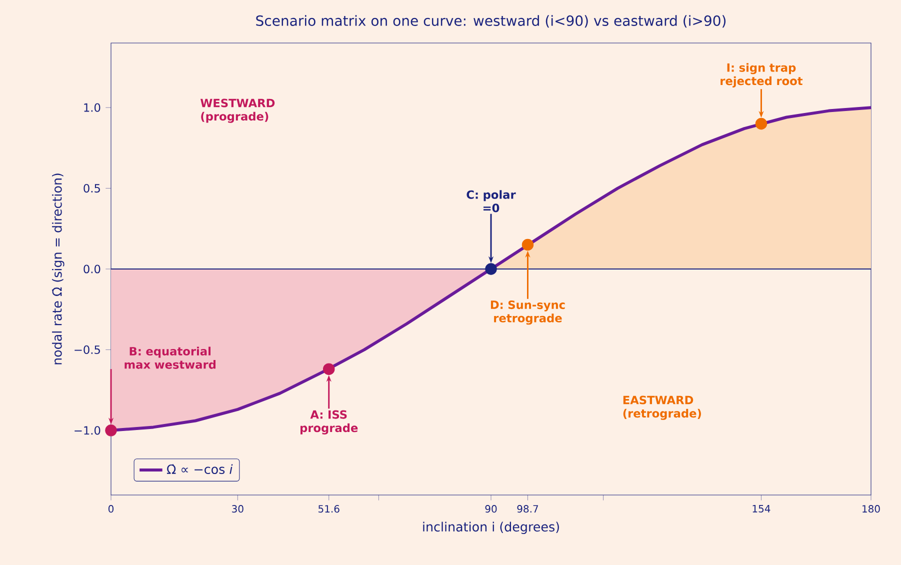  I want to click on annotation: I: sign trap rejected root, so click(761, 75).